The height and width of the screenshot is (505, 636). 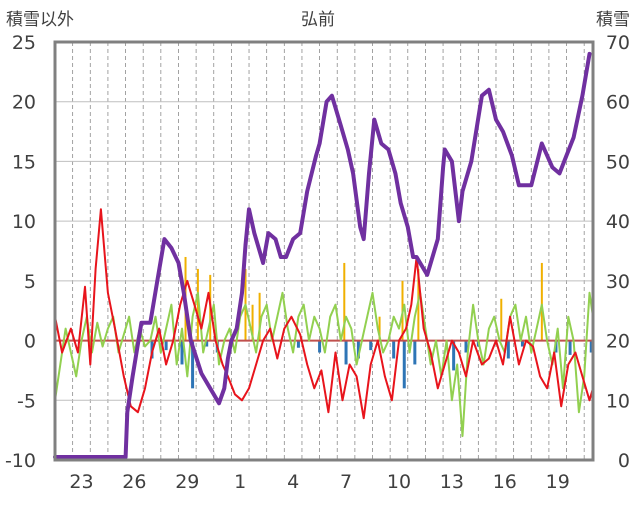 What do you see at coordinates (30, 282) in the screenshot?
I see `left-y-tick-label: 5` at bounding box center [30, 282].